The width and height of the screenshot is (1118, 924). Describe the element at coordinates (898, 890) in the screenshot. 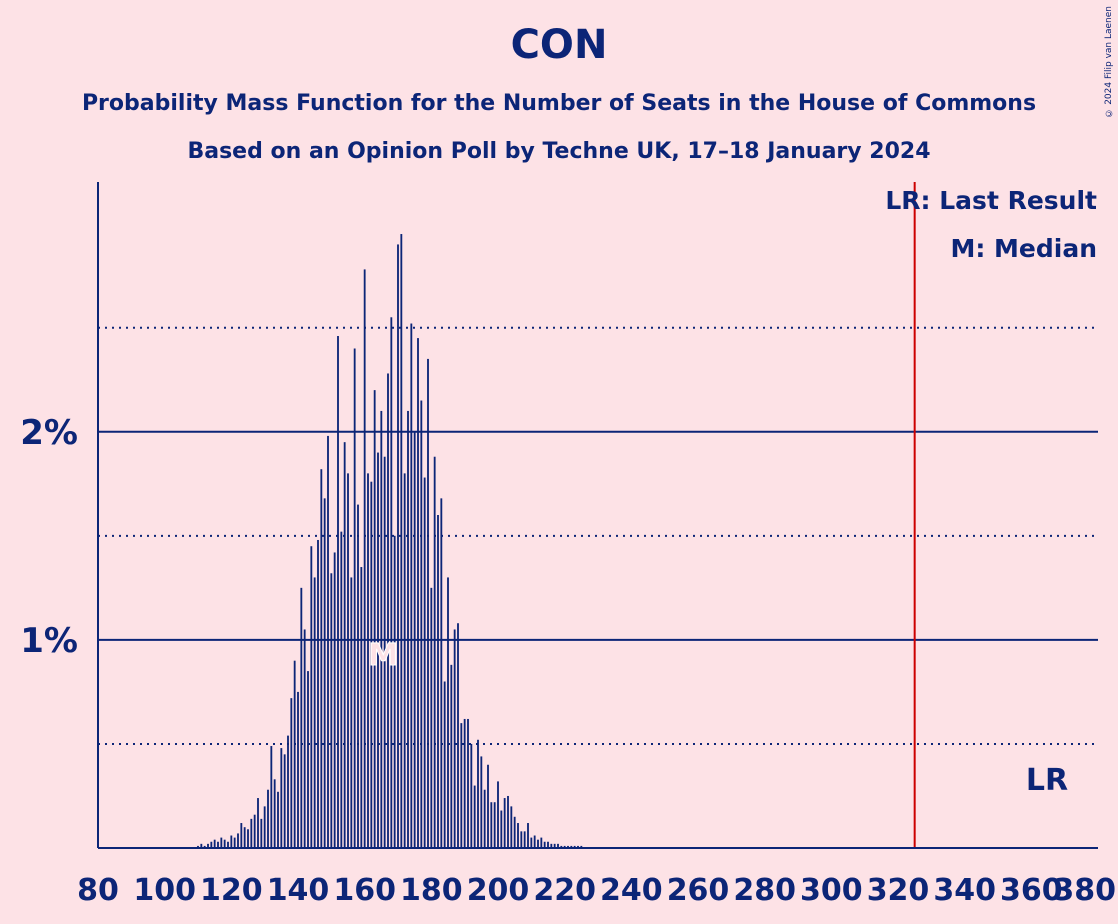

I see `x-tick-label-12: 320` at that location.